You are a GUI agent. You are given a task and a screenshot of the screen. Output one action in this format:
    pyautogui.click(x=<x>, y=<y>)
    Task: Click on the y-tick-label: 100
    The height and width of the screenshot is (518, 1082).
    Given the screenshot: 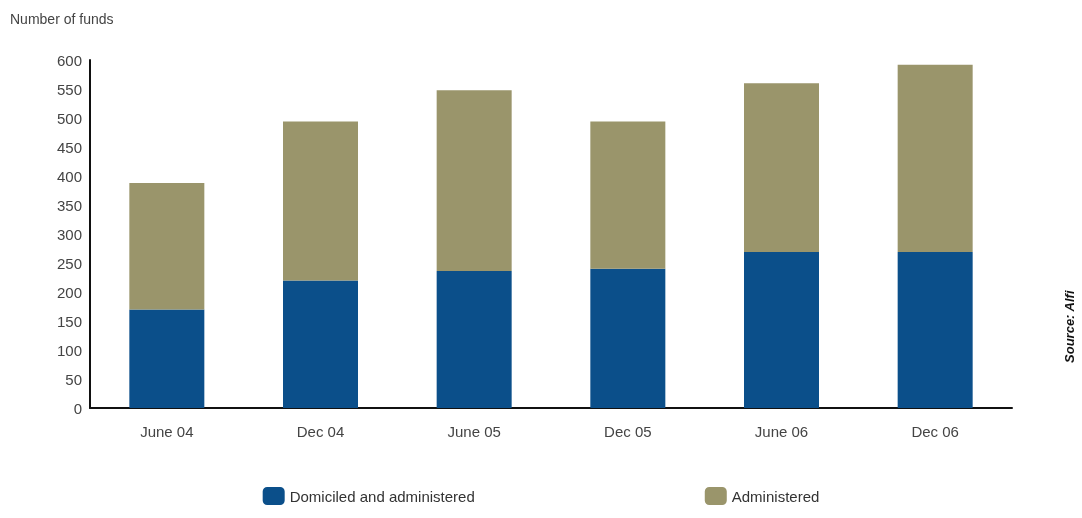 What is the action you would take?
    pyautogui.click(x=69, y=350)
    